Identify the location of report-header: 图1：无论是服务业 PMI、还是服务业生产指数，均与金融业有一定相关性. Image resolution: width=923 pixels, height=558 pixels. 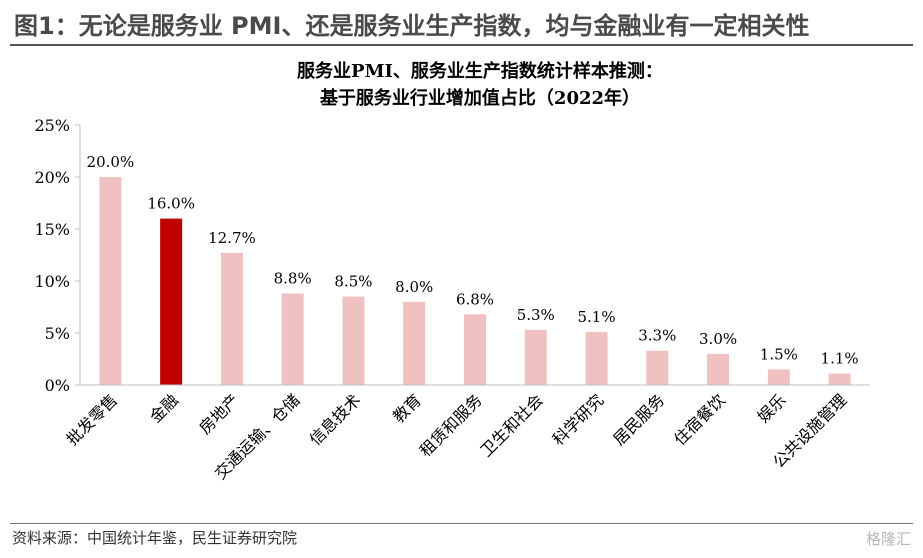
(461, 22).